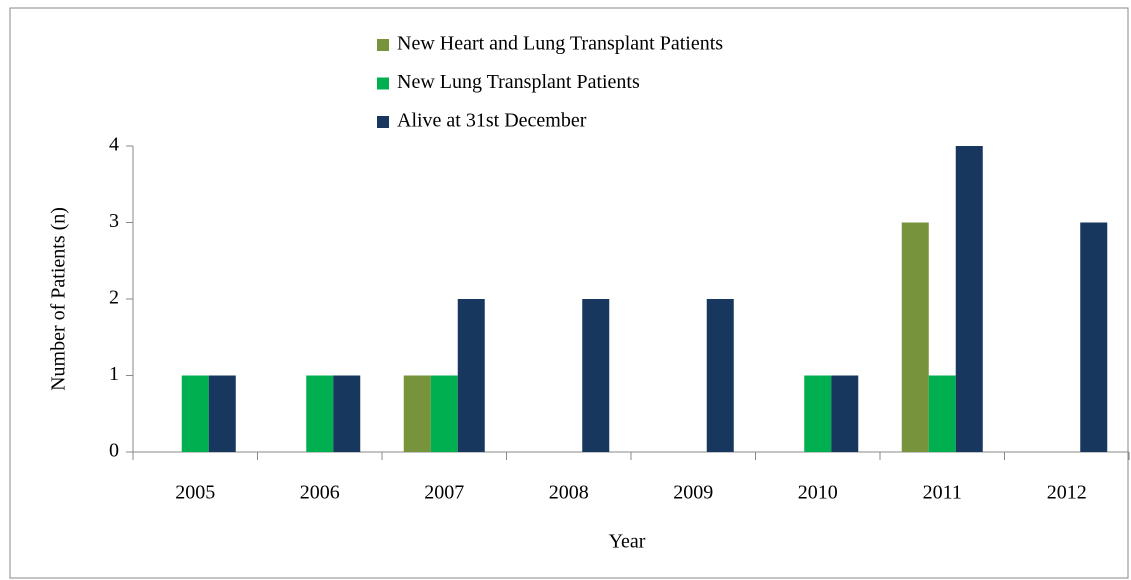 The height and width of the screenshot is (580, 1131). What do you see at coordinates (569, 493) in the screenshot?
I see `x-tick-label: 2008` at bounding box center [569, 493].